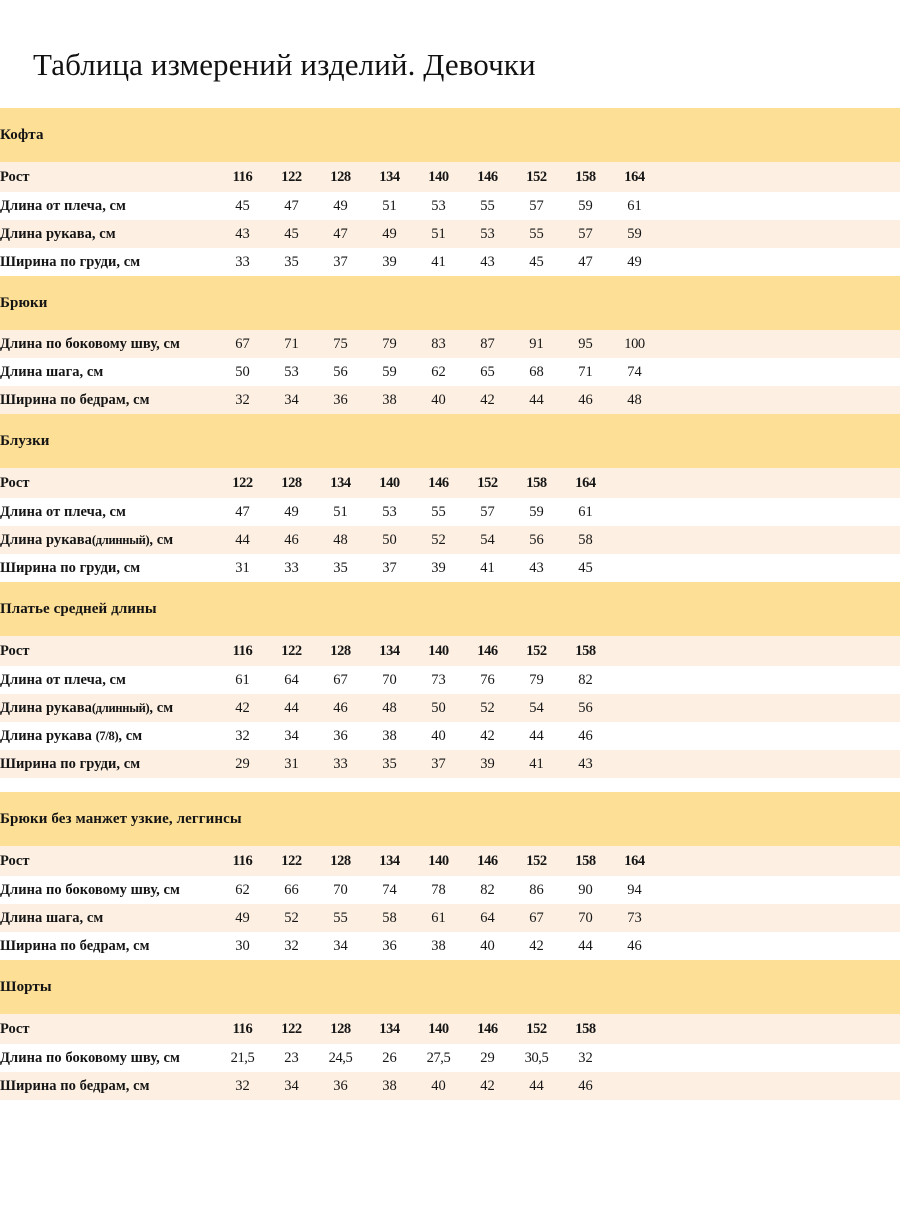 The image size is (900, 1221). I want to click on measurement-cell: 48, so click(634, 400).